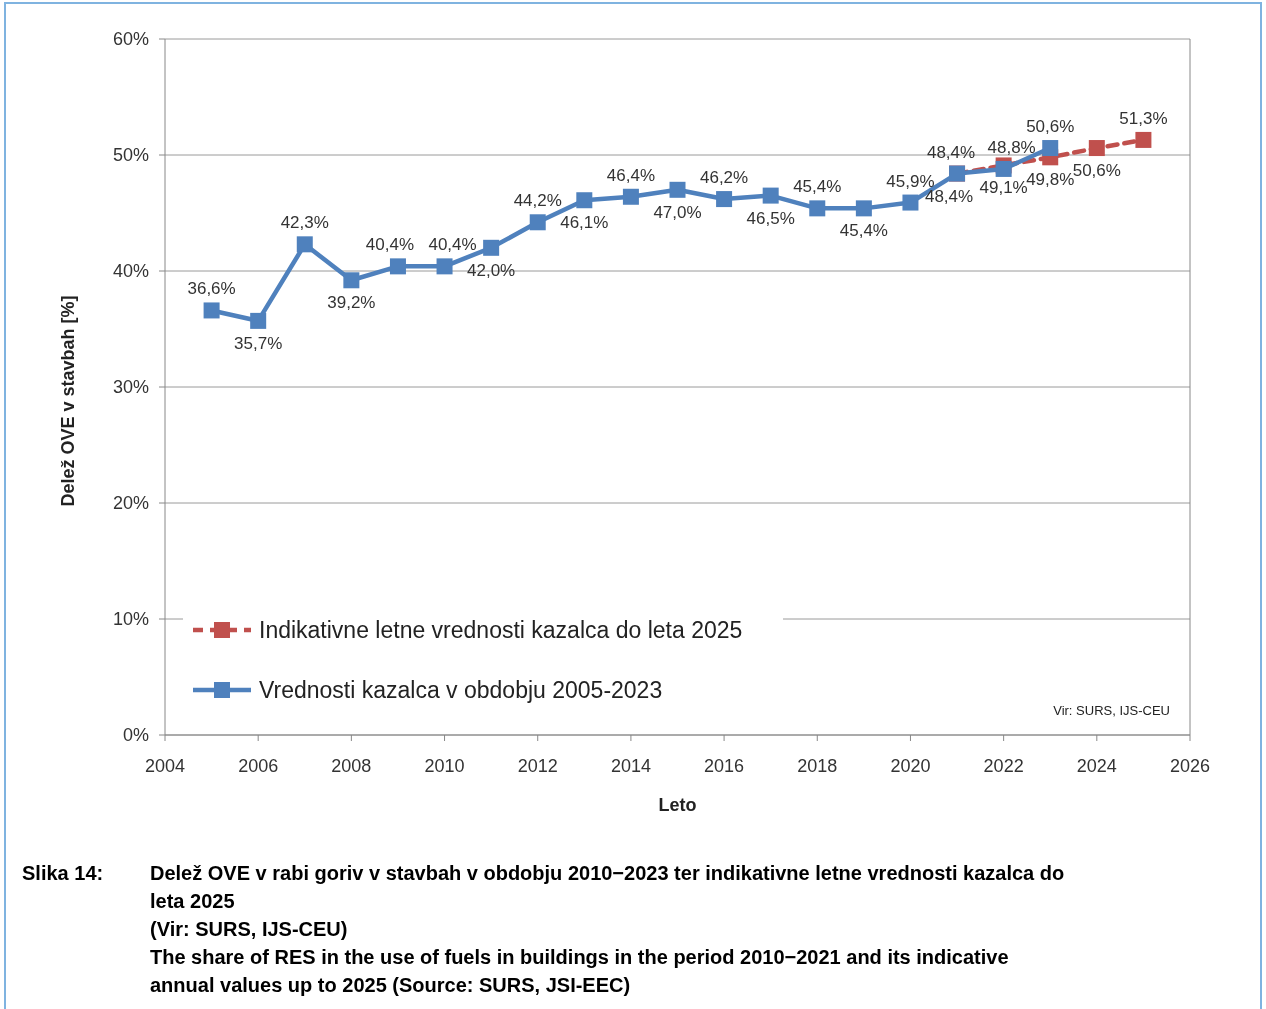  What do you see at coordinates (130, 271) in the screenshot?
I see `y-tick-label: 40%` at bounding box center [130, 271].